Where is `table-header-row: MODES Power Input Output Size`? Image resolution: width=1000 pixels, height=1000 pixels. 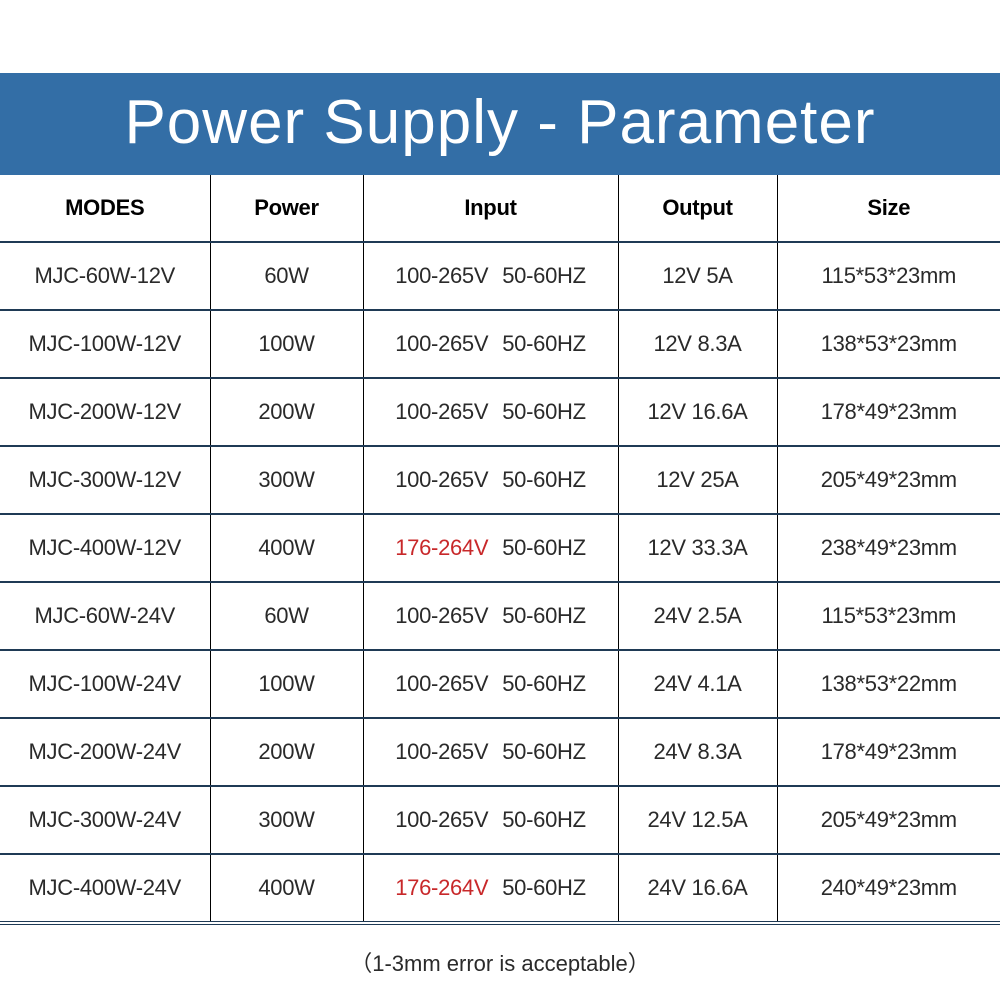 table-header-row: MODES Power Input Output Size is located at coordinates (500, 209).